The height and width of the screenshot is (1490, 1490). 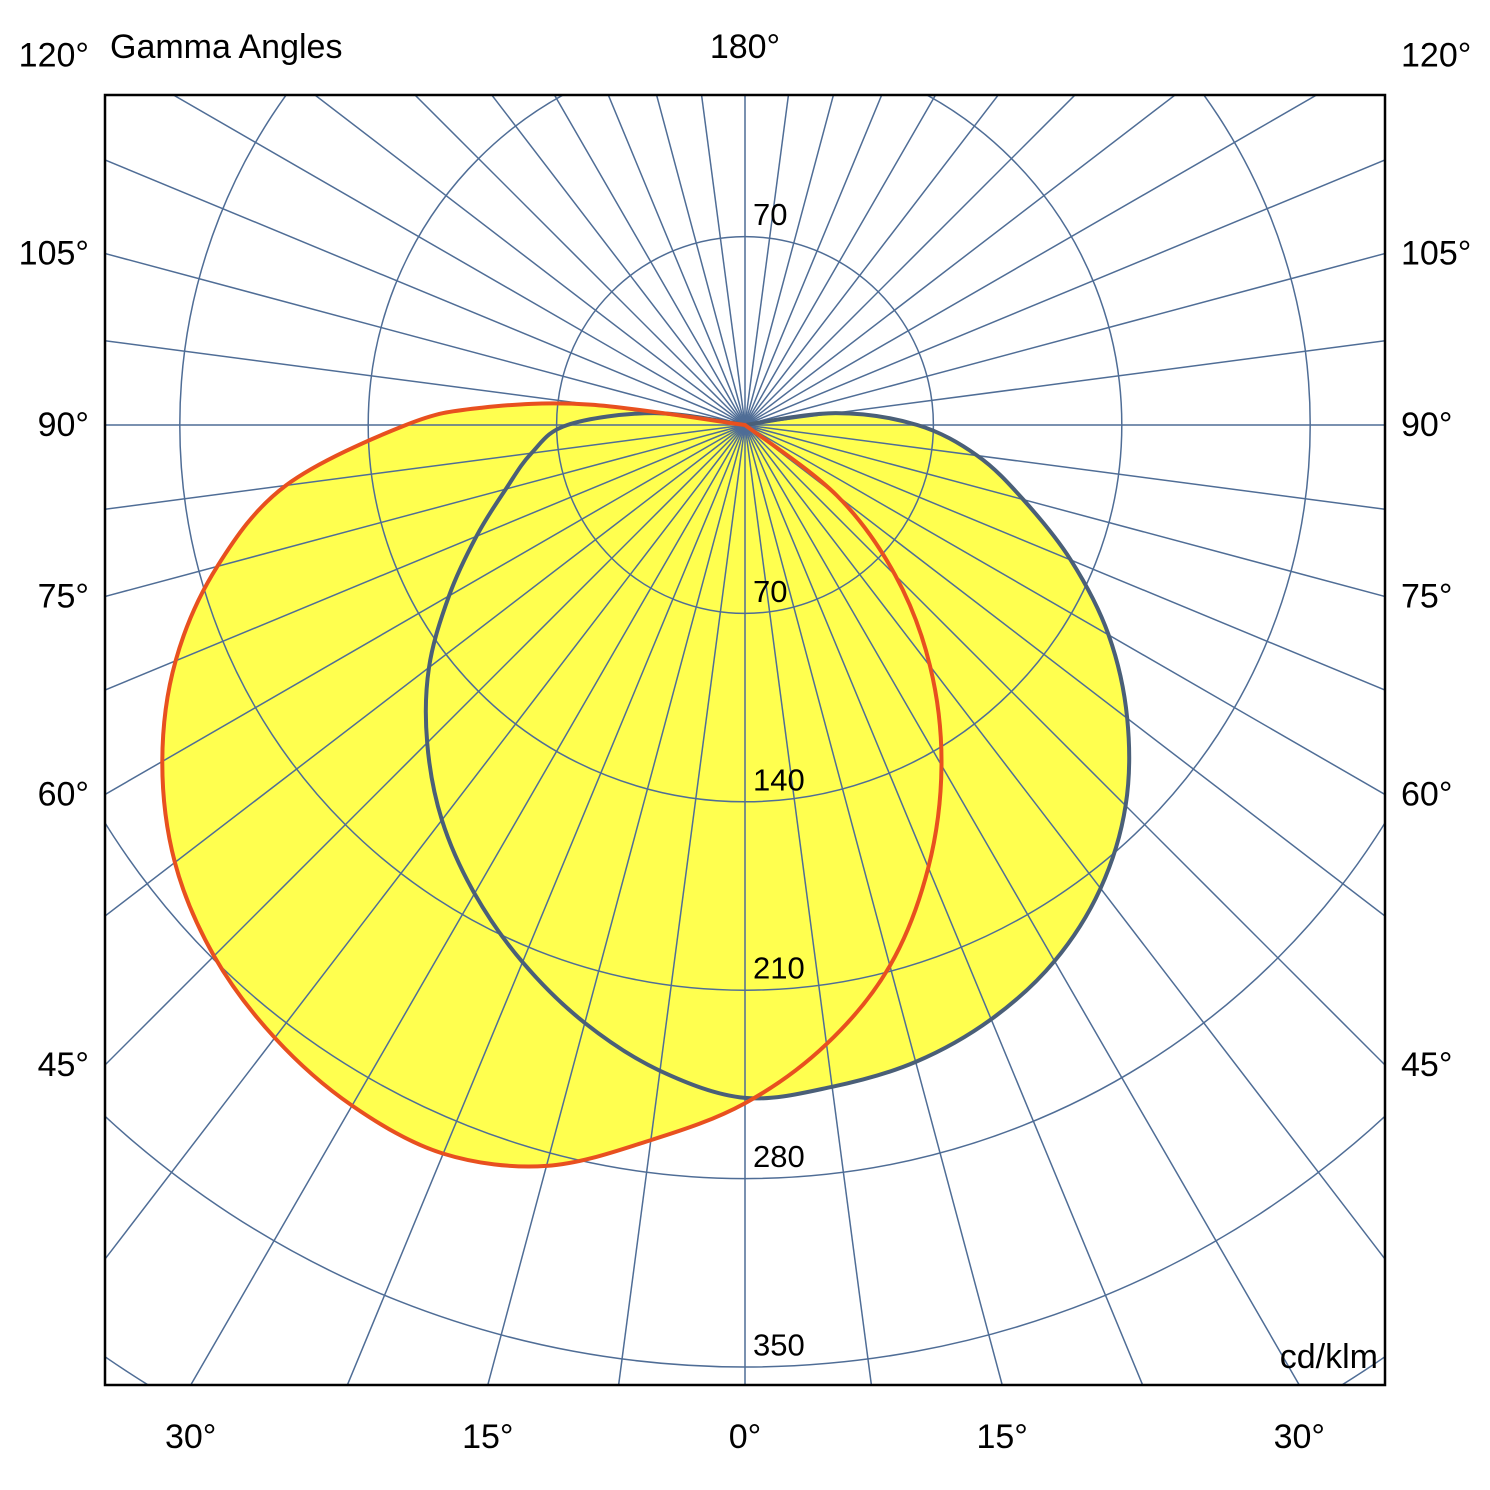 What do you see at coordinates (1426, 597) in the screenshot?
I see `gamma-label-right-75: 75°` at bounding box center [1426, 597].